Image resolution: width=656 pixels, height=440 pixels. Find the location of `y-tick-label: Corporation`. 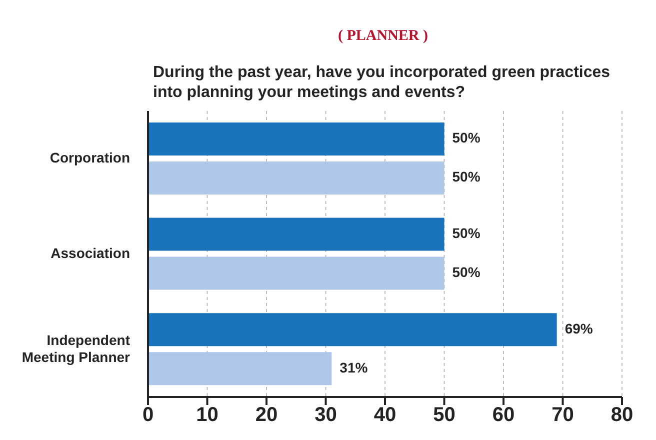

y-tick-label: Corporation is located at coordinates (90, 157).